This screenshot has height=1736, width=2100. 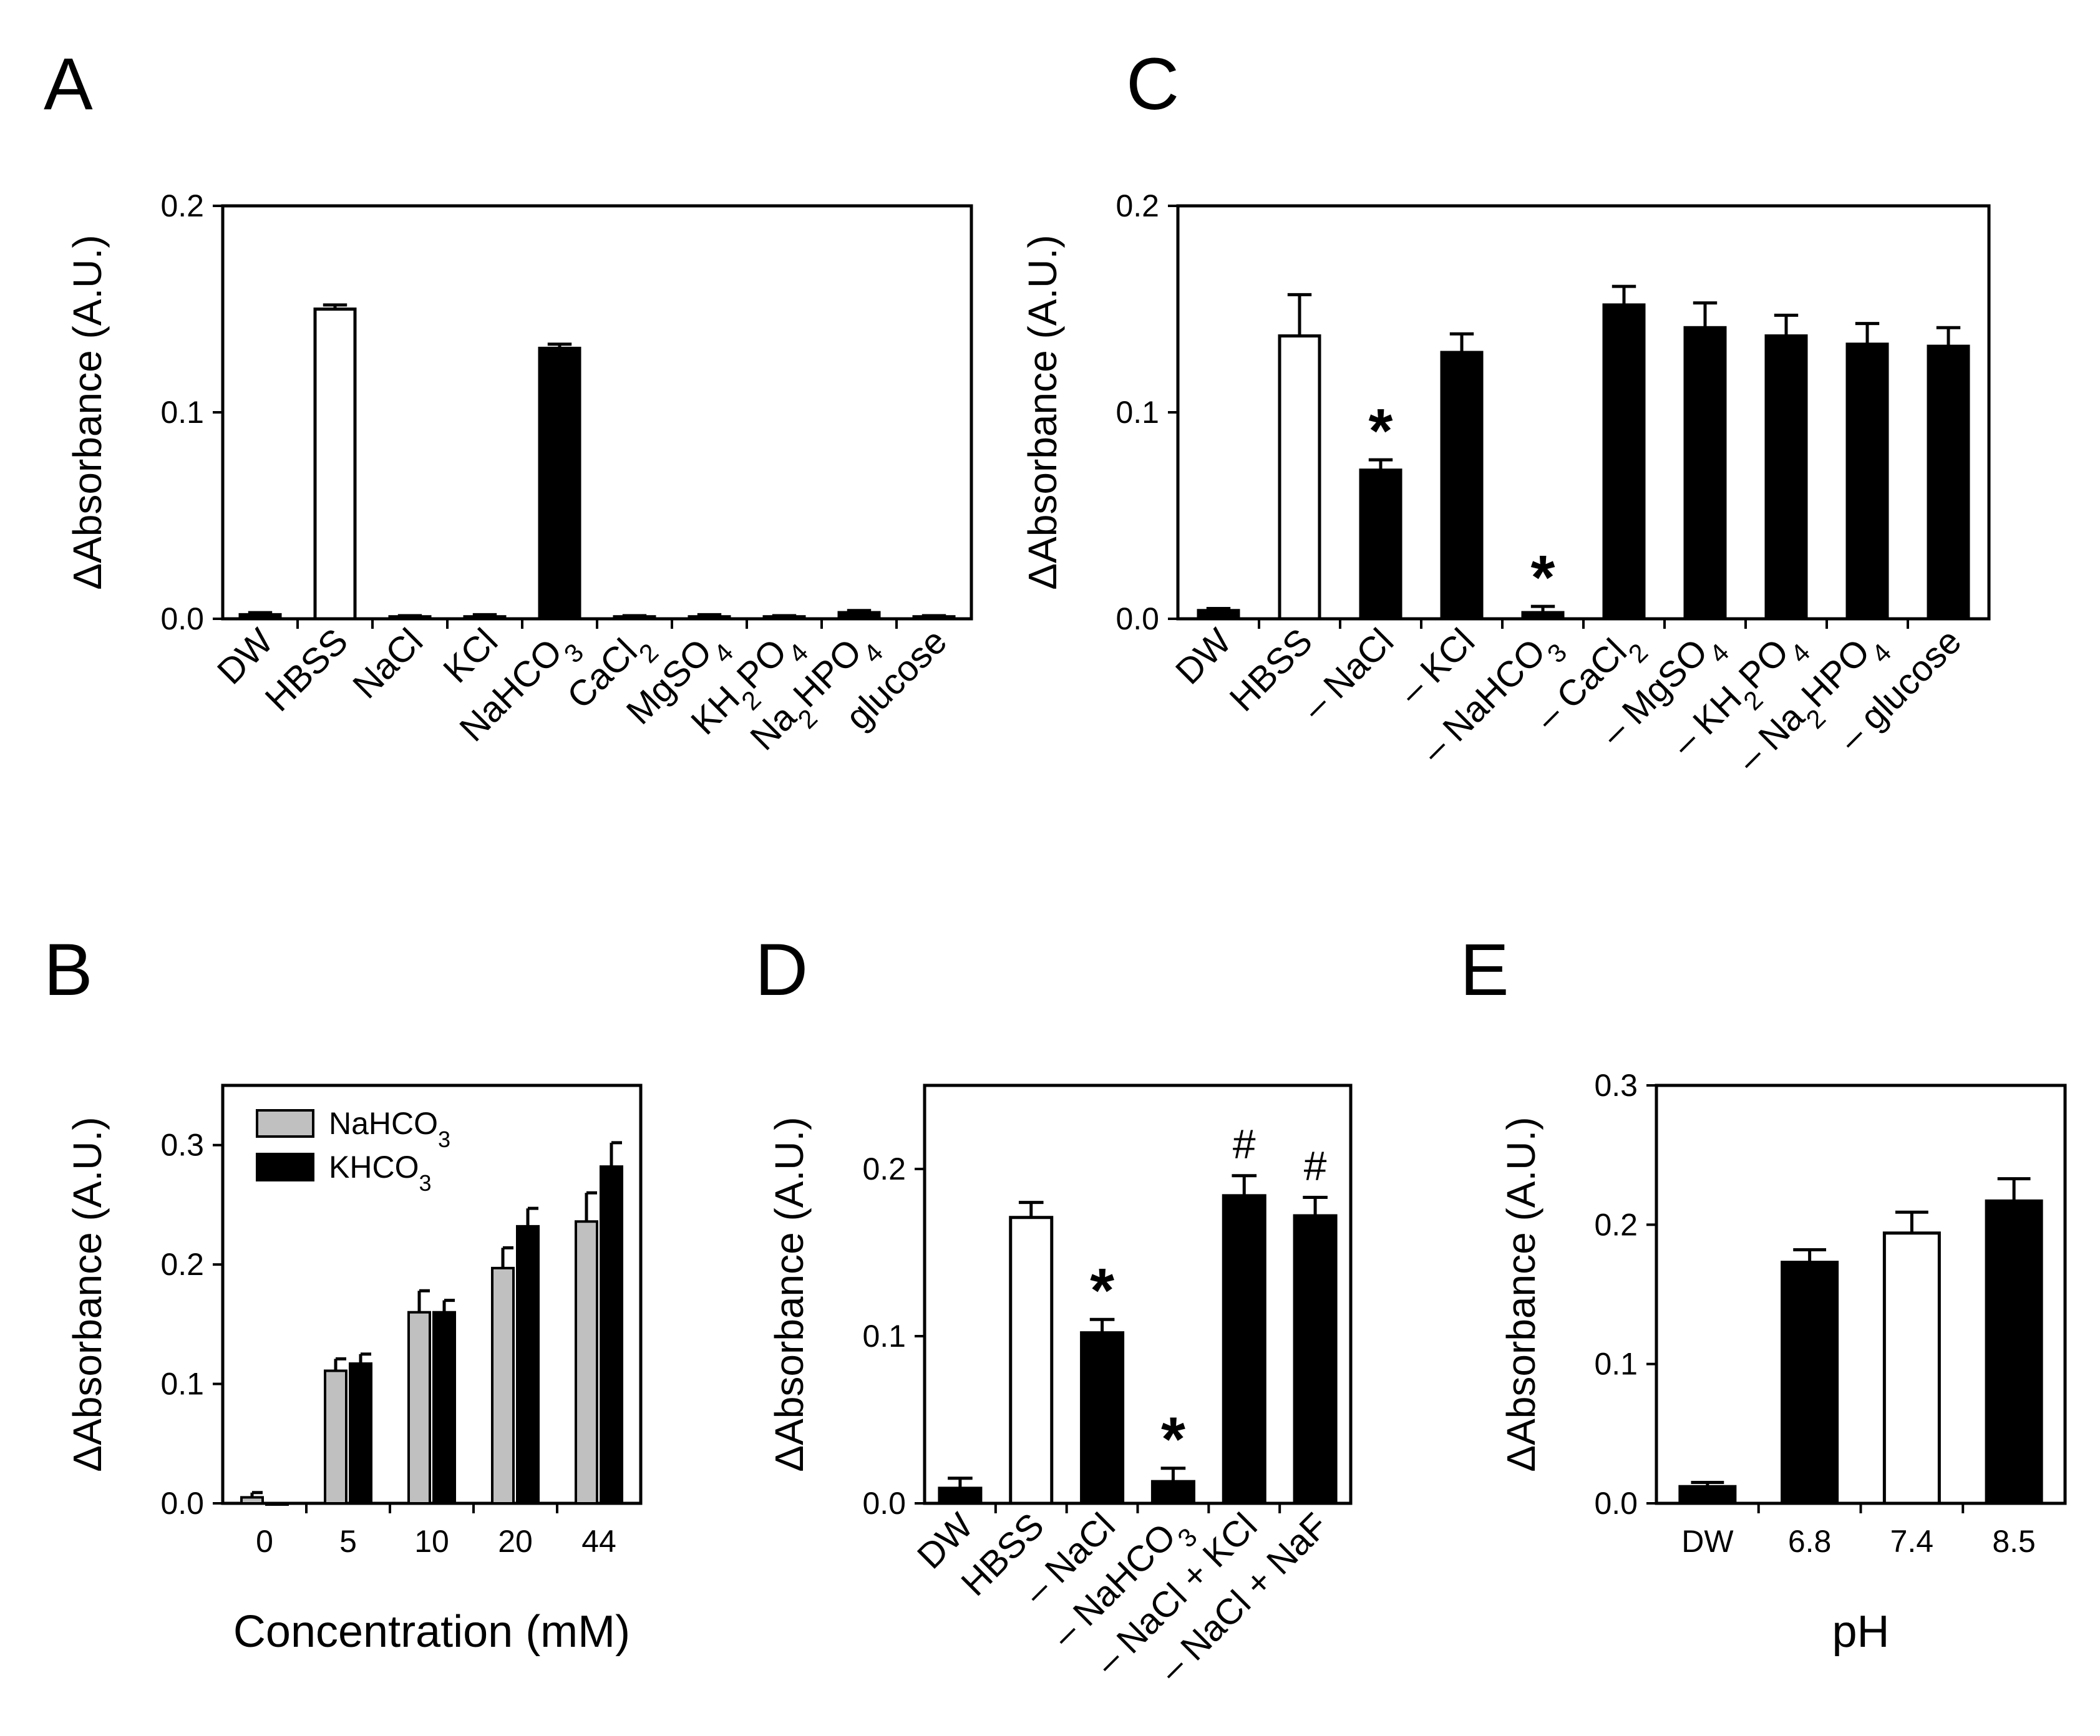 What do you see at coordinates (307, 670) in the screenshot?
I see `x-category-label: HBSS` at bounding box center [307, 670].